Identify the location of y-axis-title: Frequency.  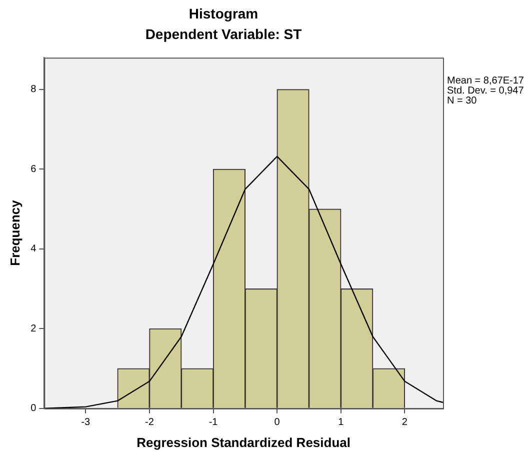
(14, 232).